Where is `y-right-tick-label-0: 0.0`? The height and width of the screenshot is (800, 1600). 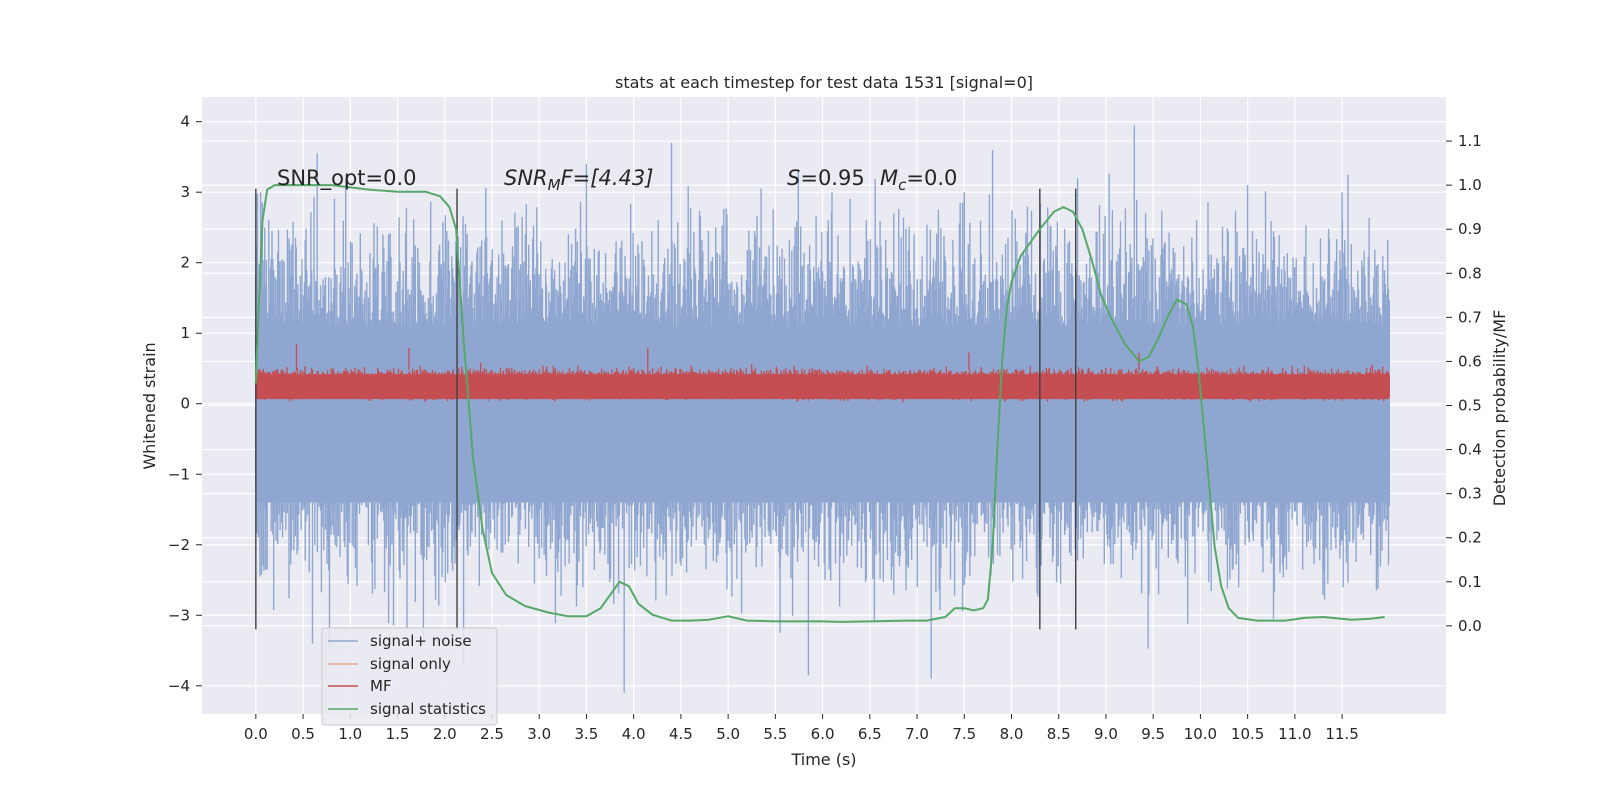
y-right-tick-label-0: 0.0 is located at coordinates (1470, 626).